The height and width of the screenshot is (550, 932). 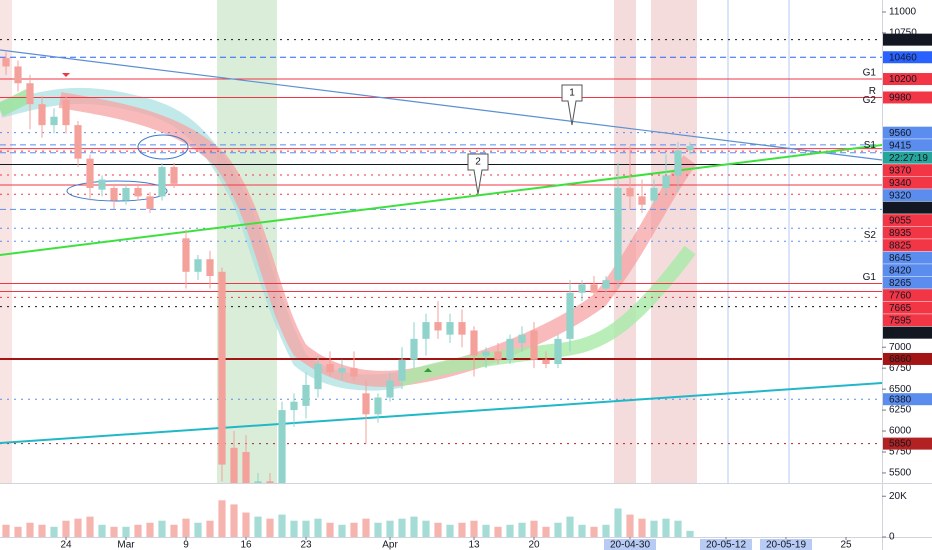 What do you see at coordinates (786, 545) in the screenshot?
I see `x-tick-label: 20-05-19` at bounding box center [786, 545].